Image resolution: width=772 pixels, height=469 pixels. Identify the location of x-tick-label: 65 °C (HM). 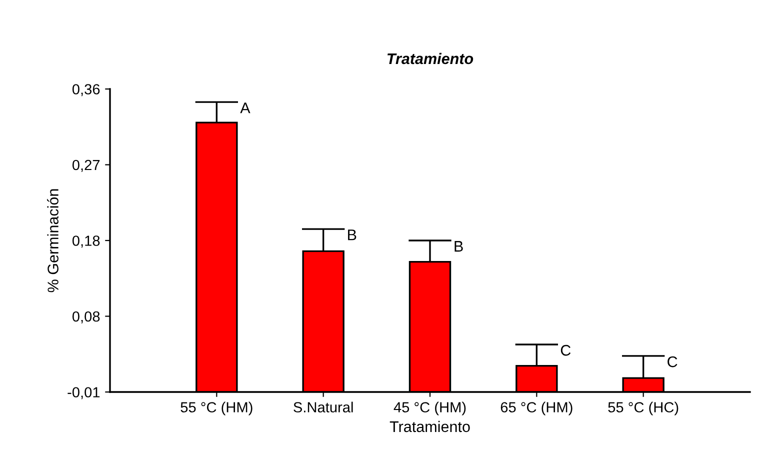
(536, 409).